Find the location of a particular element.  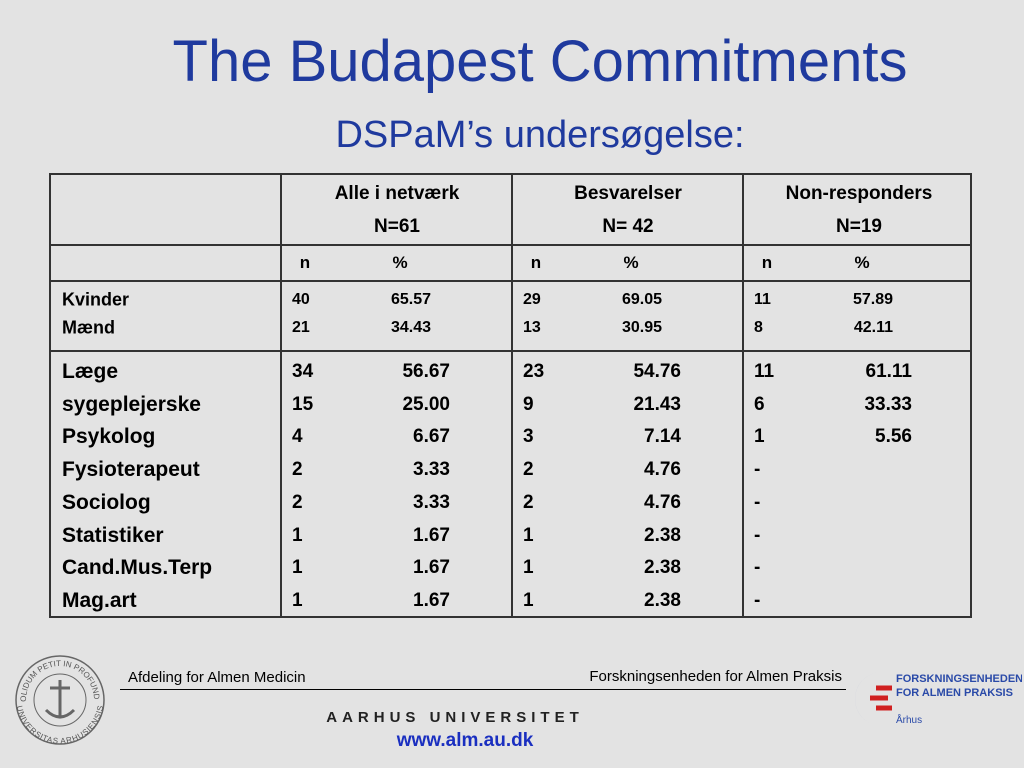

row-label: Psykolog is located at coordinates (109, 437).